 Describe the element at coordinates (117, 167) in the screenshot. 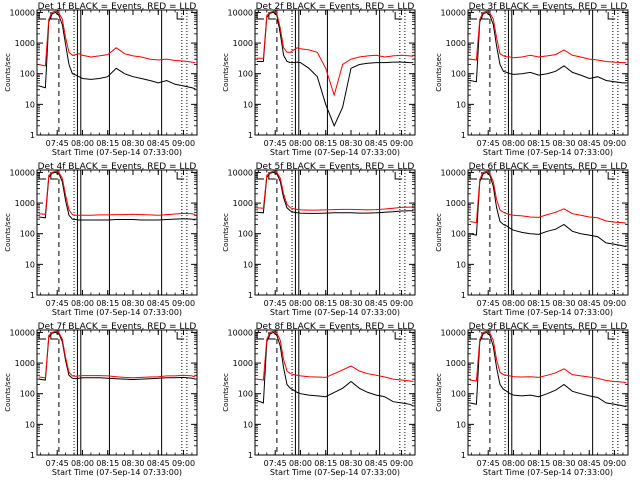

I see `panel-title: Det 4f BLACK = Events, RED = LLD` at that location.